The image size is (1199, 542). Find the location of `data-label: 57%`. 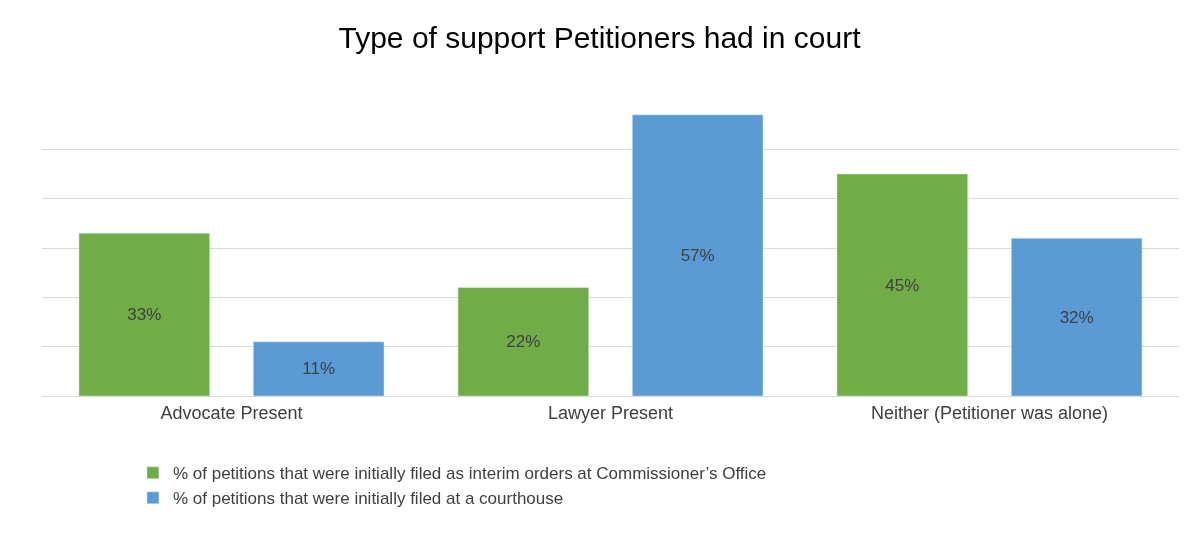

data-label: 57% is located at coordinates (697, 255).